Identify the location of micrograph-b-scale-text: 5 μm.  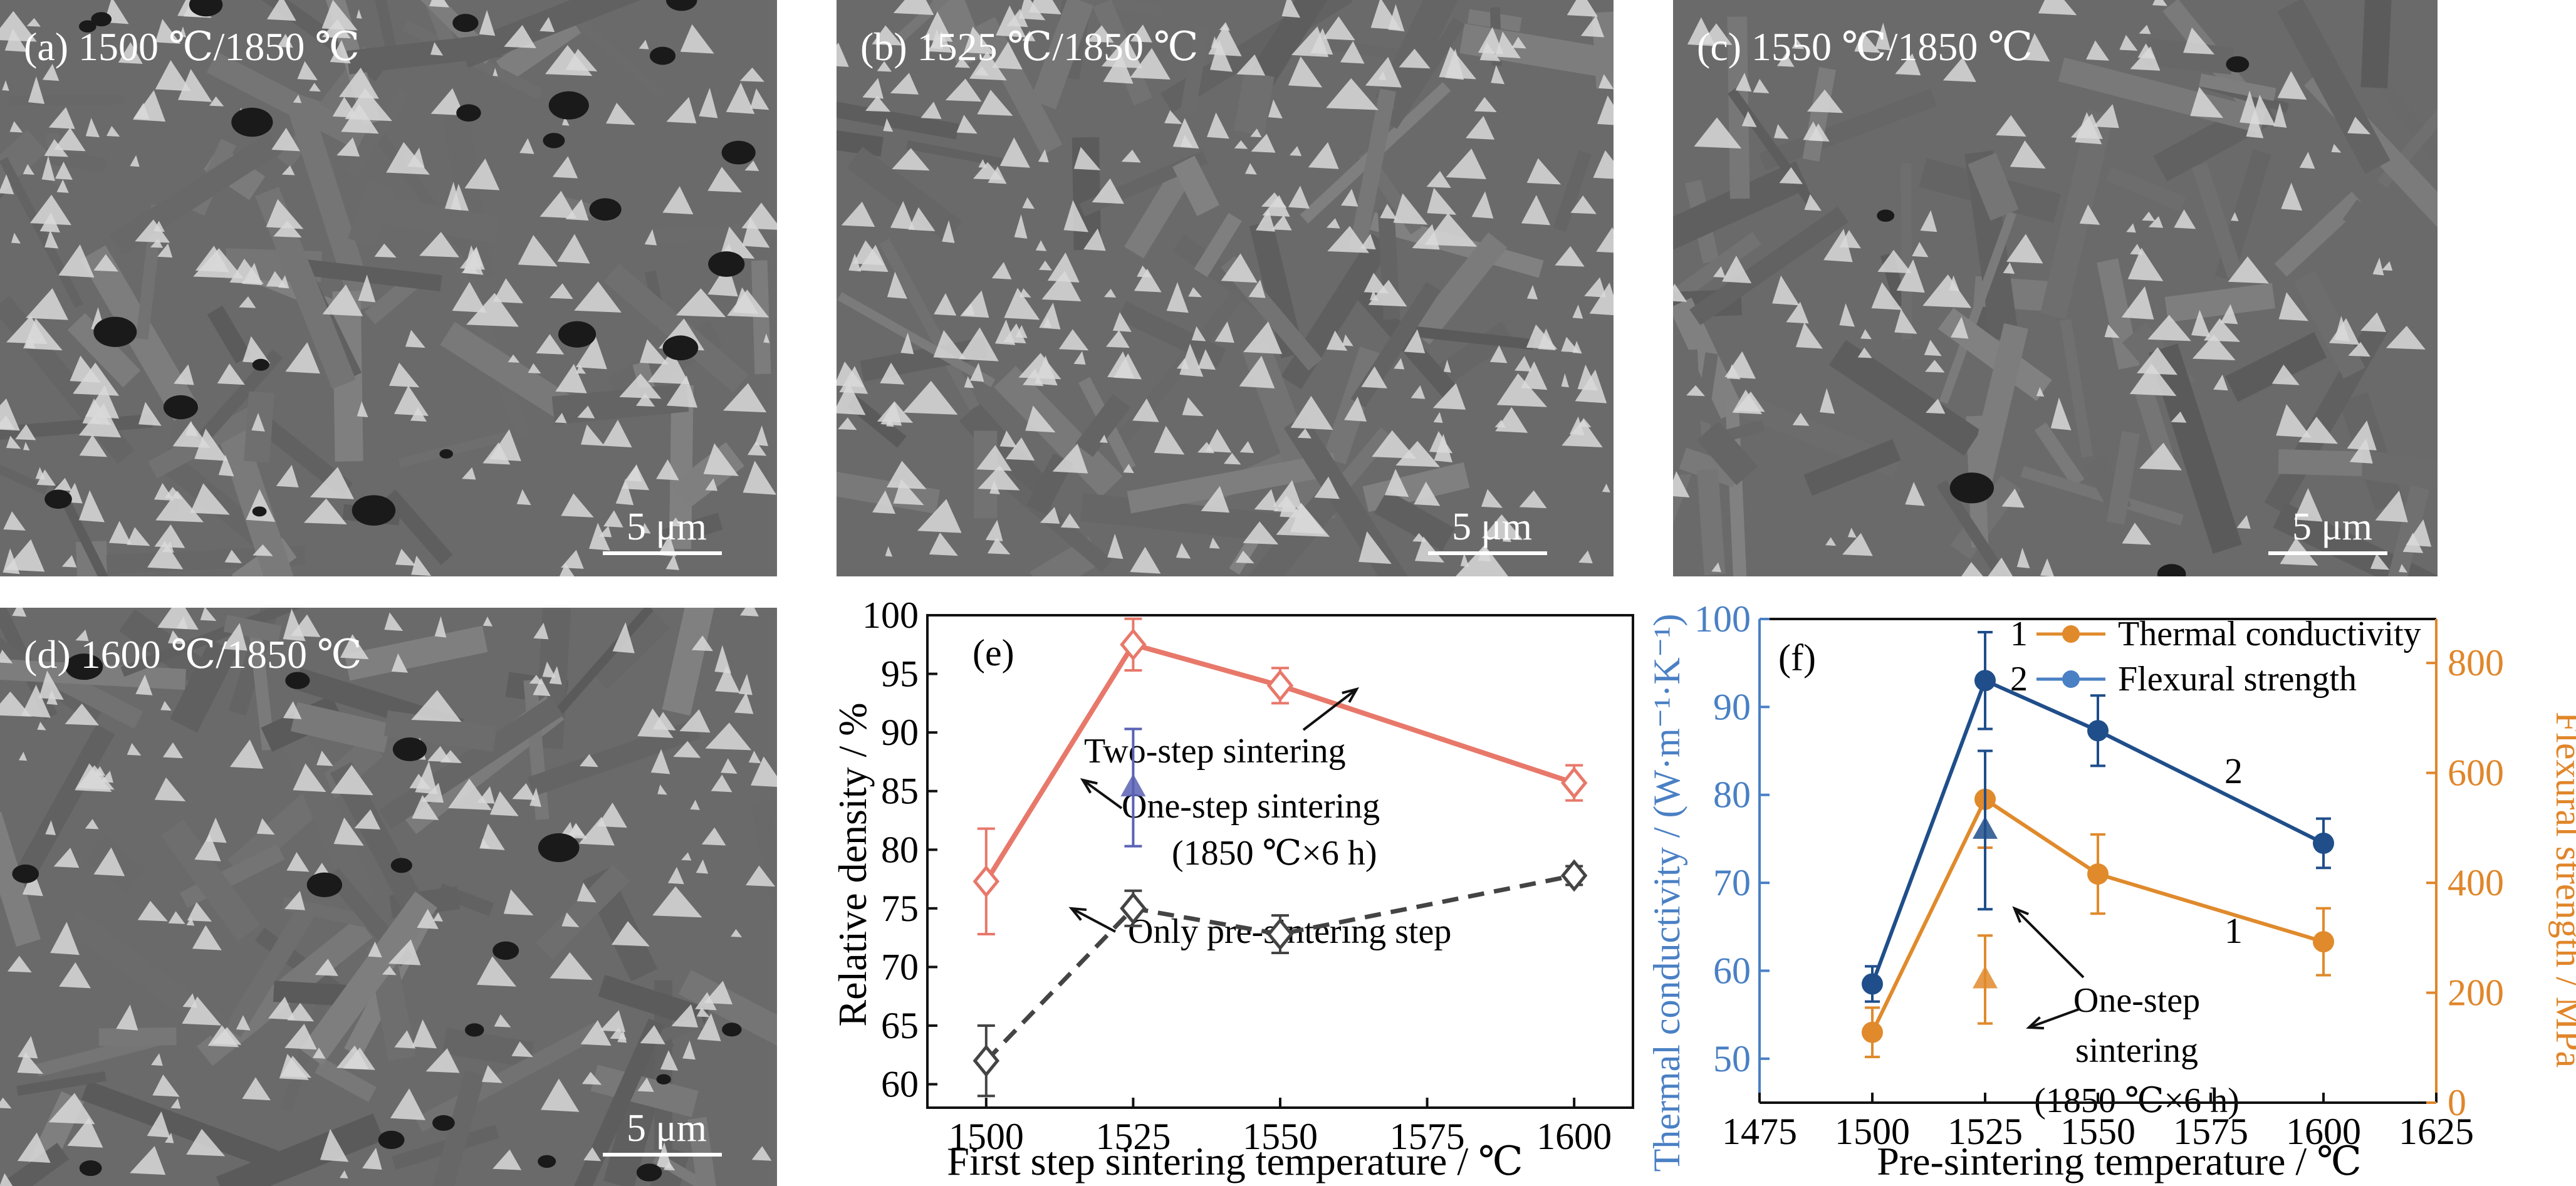
(1492, 527).